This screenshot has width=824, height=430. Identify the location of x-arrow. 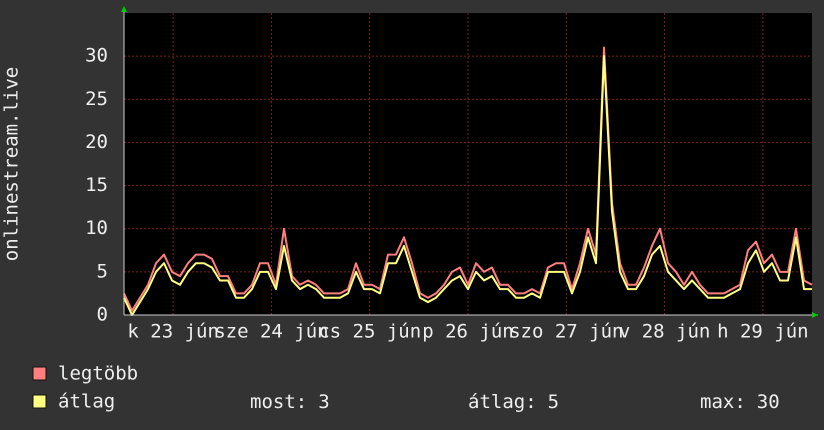
(815, 315).